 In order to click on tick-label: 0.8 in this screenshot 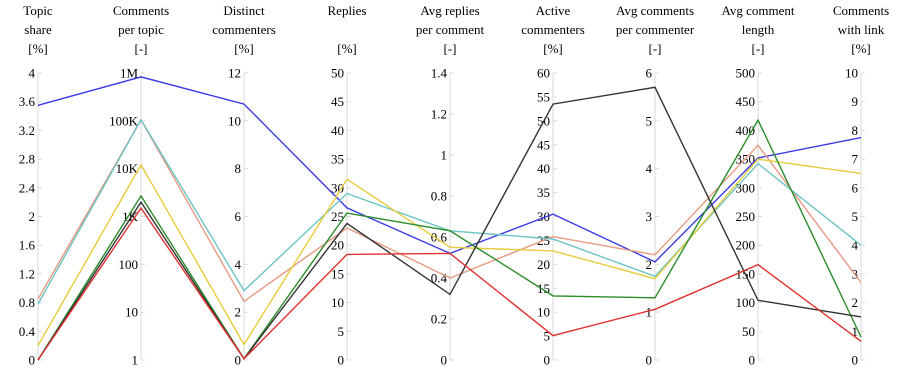, I will do `click(27, 302)`.